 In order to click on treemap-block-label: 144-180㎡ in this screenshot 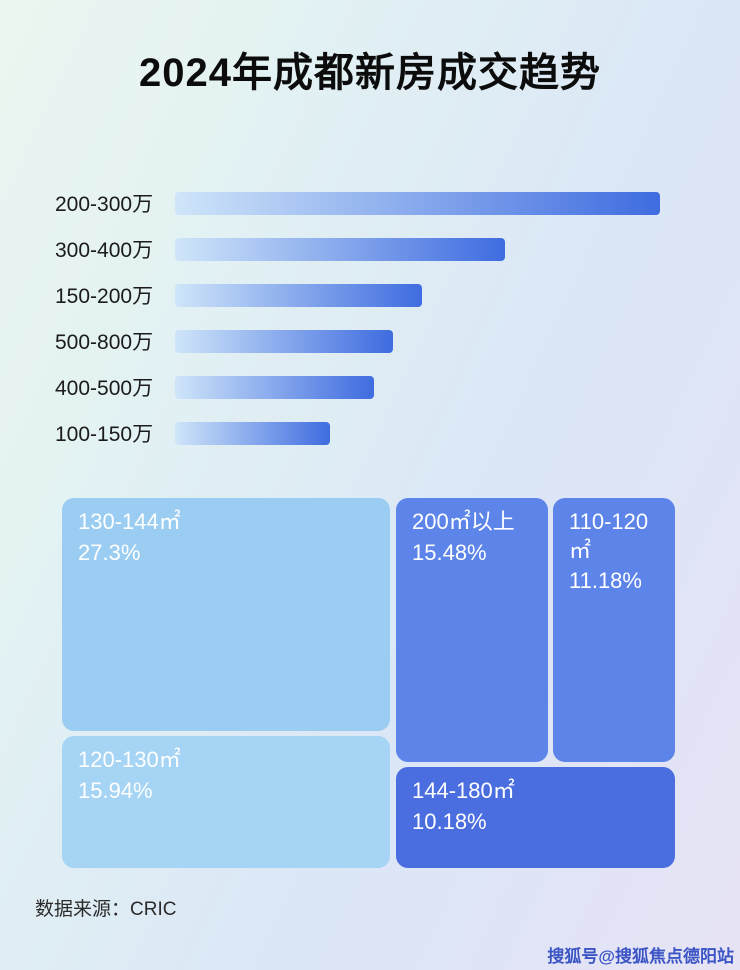, I will do `click(463, 790)`.